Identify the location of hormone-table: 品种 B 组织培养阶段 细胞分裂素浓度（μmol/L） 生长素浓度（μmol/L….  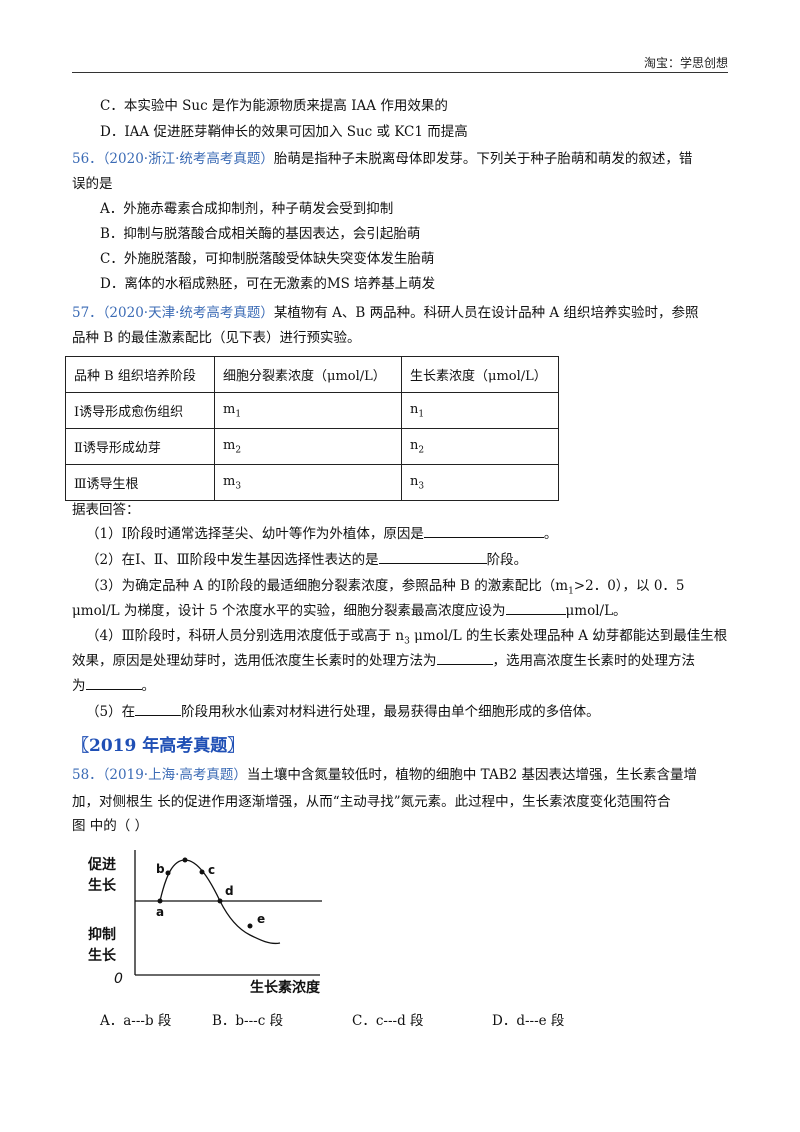
(312, 428).